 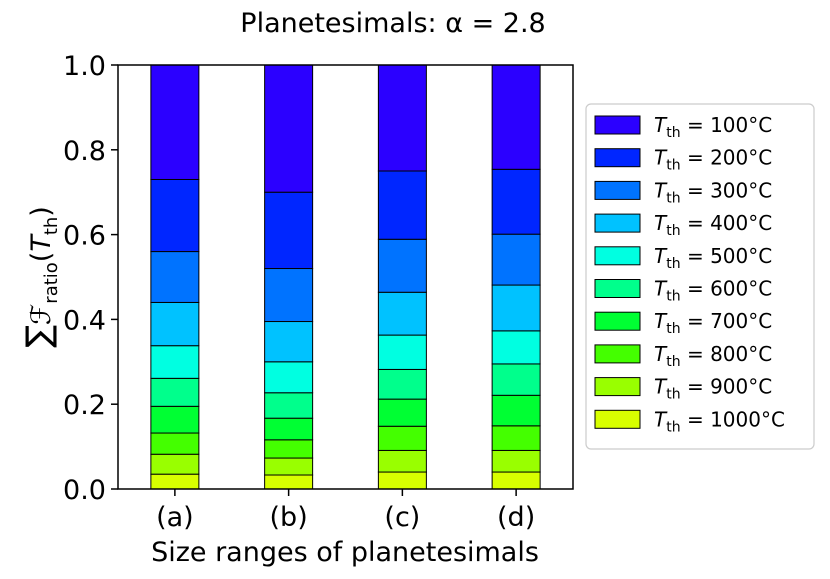 What do you see at coordinates (713, 225) in the screenshot?
I see `legend-label-400: Tth = 400°C` at bounding box center [713, 225].